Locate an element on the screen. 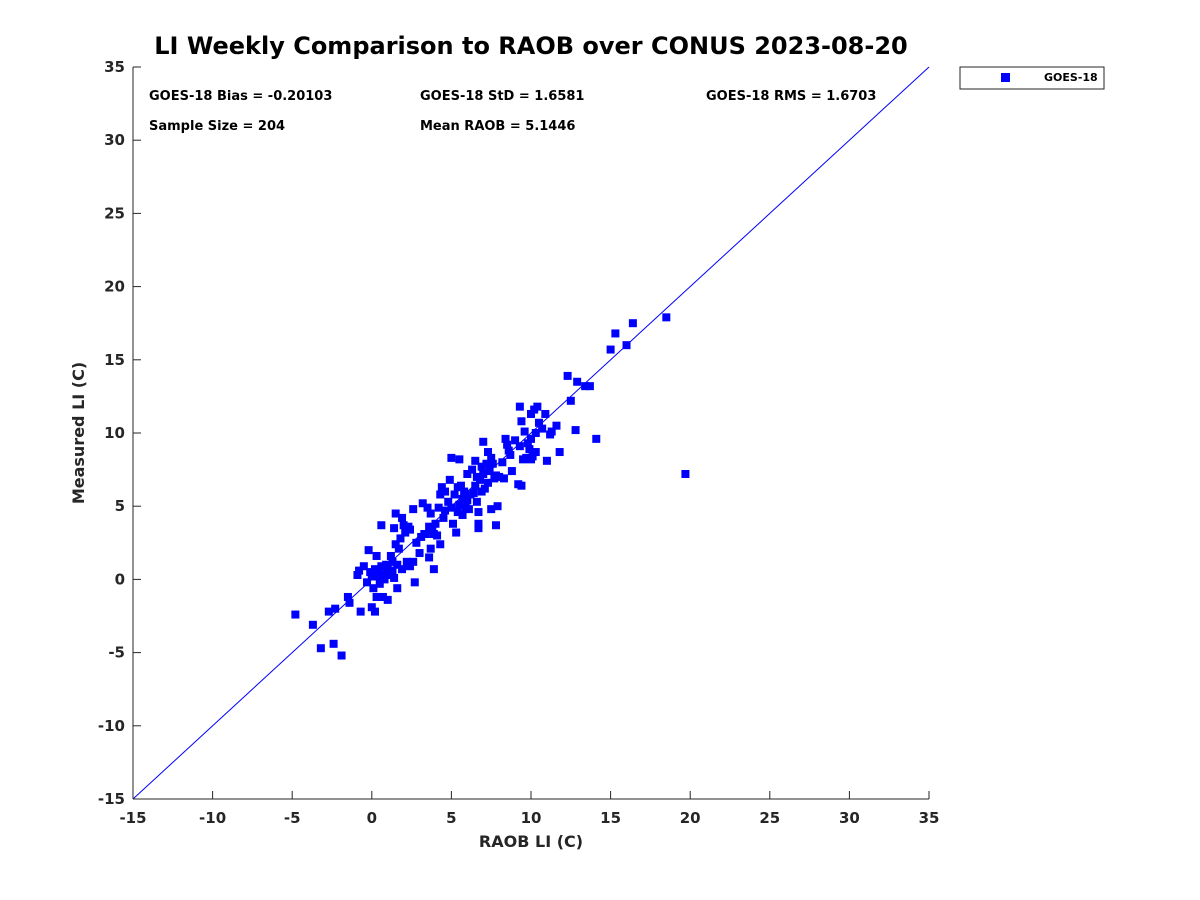  y-tick-label: 30 is located at coordinates (114, 140).